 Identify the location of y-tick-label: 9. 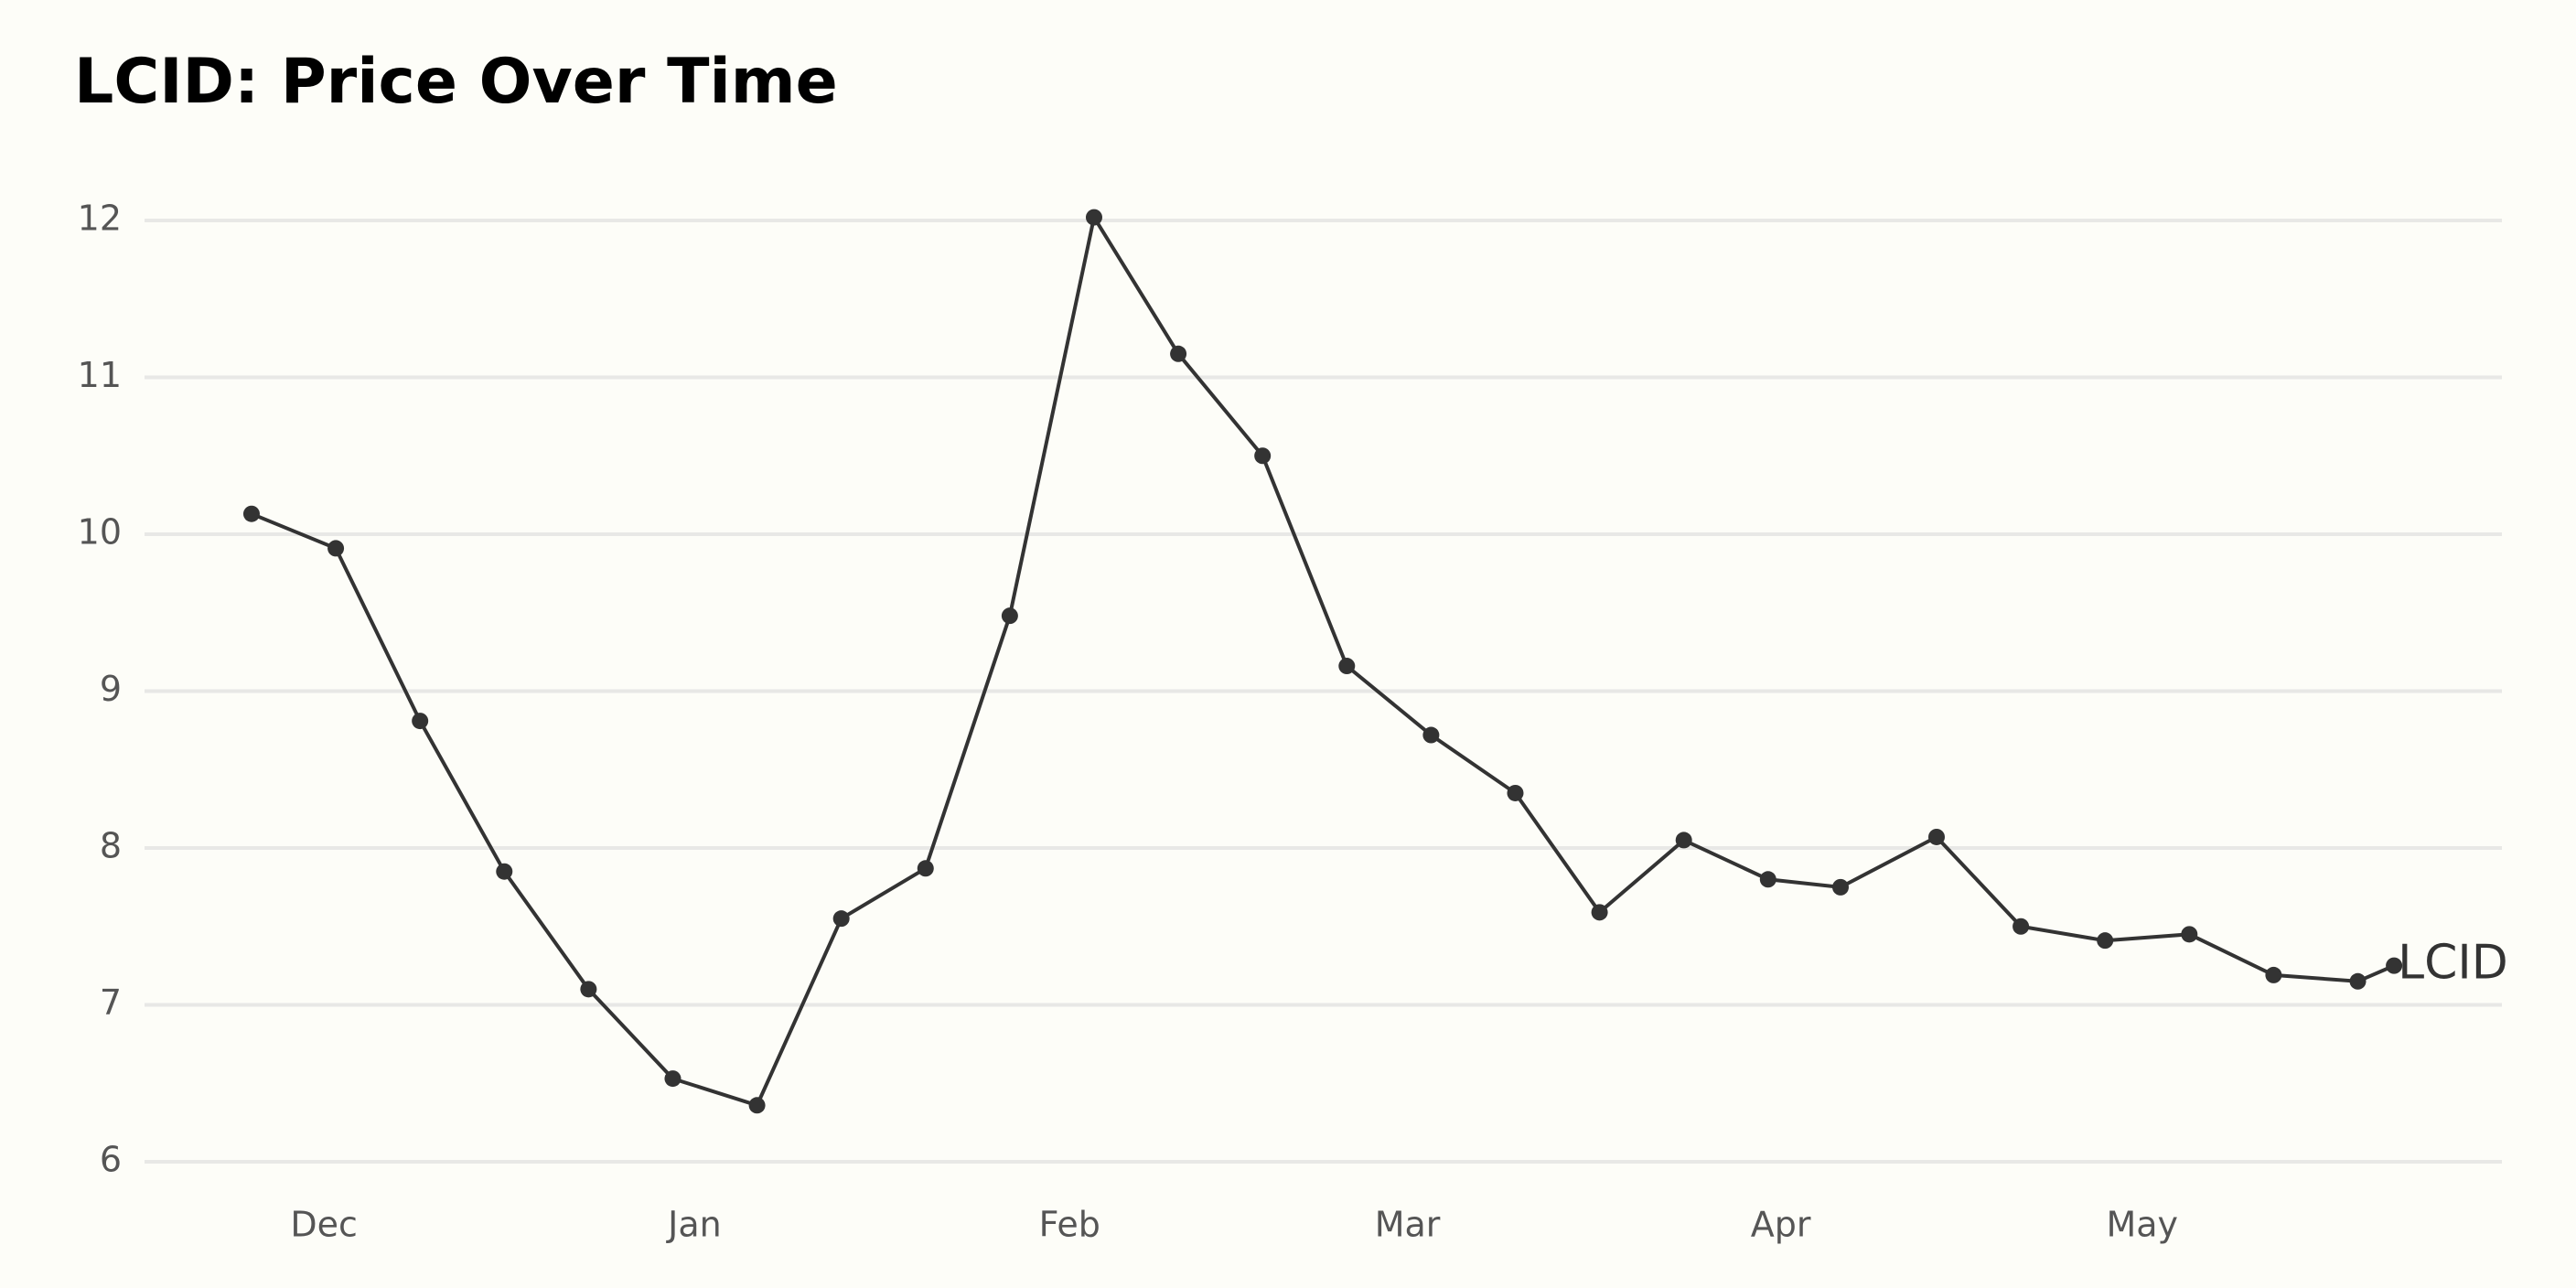
(111, 689).